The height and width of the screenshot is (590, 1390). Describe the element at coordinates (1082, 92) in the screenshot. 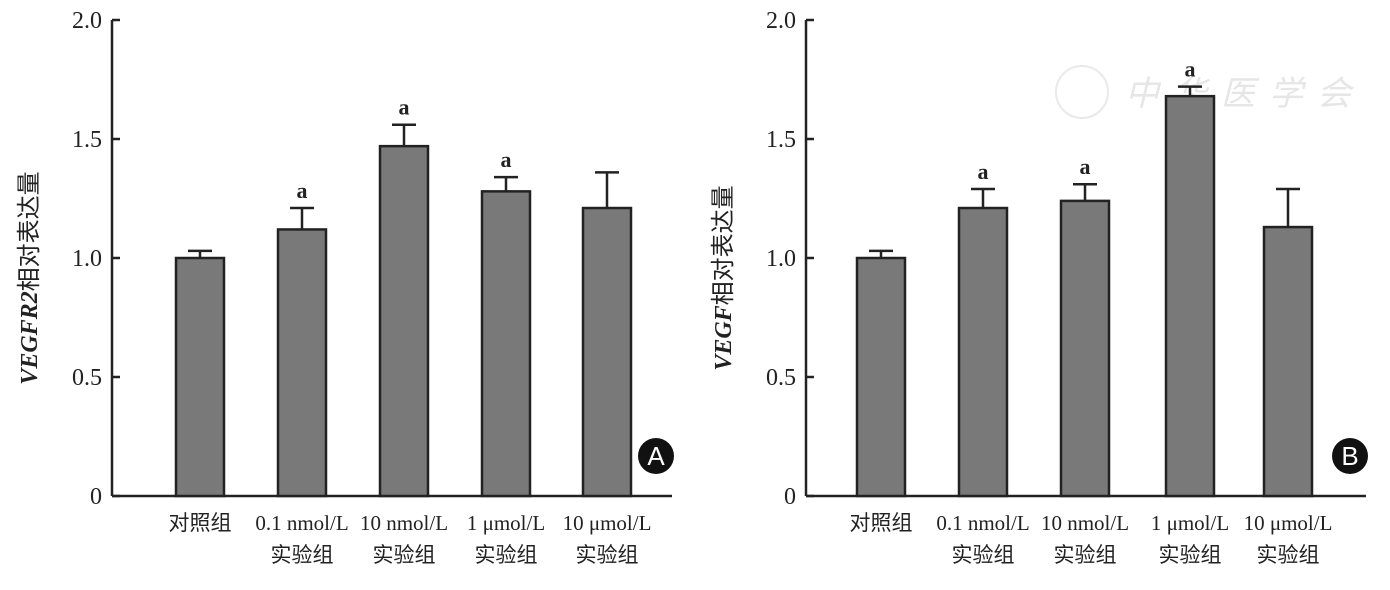

I see `watermark-seal-icon` at that location.